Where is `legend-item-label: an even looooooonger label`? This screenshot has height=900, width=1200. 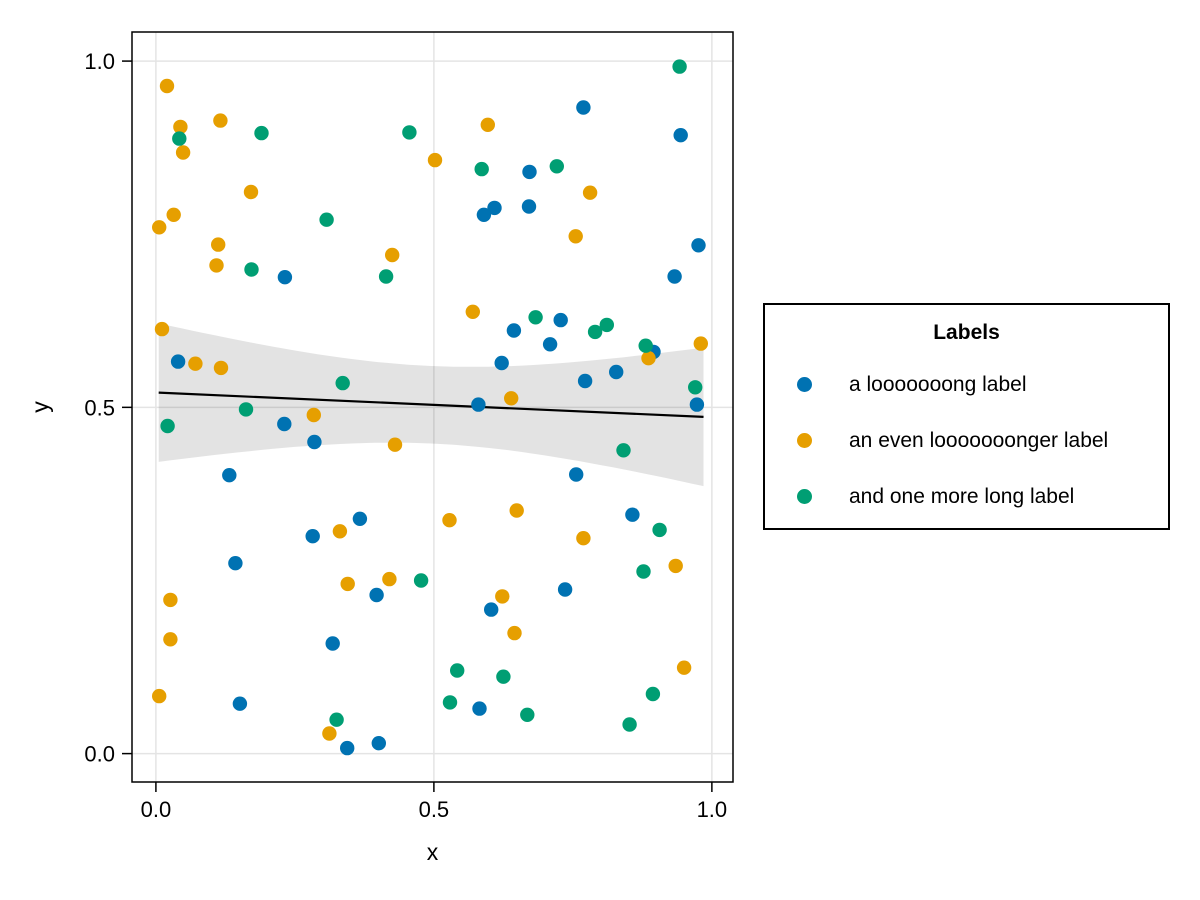
legend-item-label: an even looooooonger label is located at coordinates (979, 440).